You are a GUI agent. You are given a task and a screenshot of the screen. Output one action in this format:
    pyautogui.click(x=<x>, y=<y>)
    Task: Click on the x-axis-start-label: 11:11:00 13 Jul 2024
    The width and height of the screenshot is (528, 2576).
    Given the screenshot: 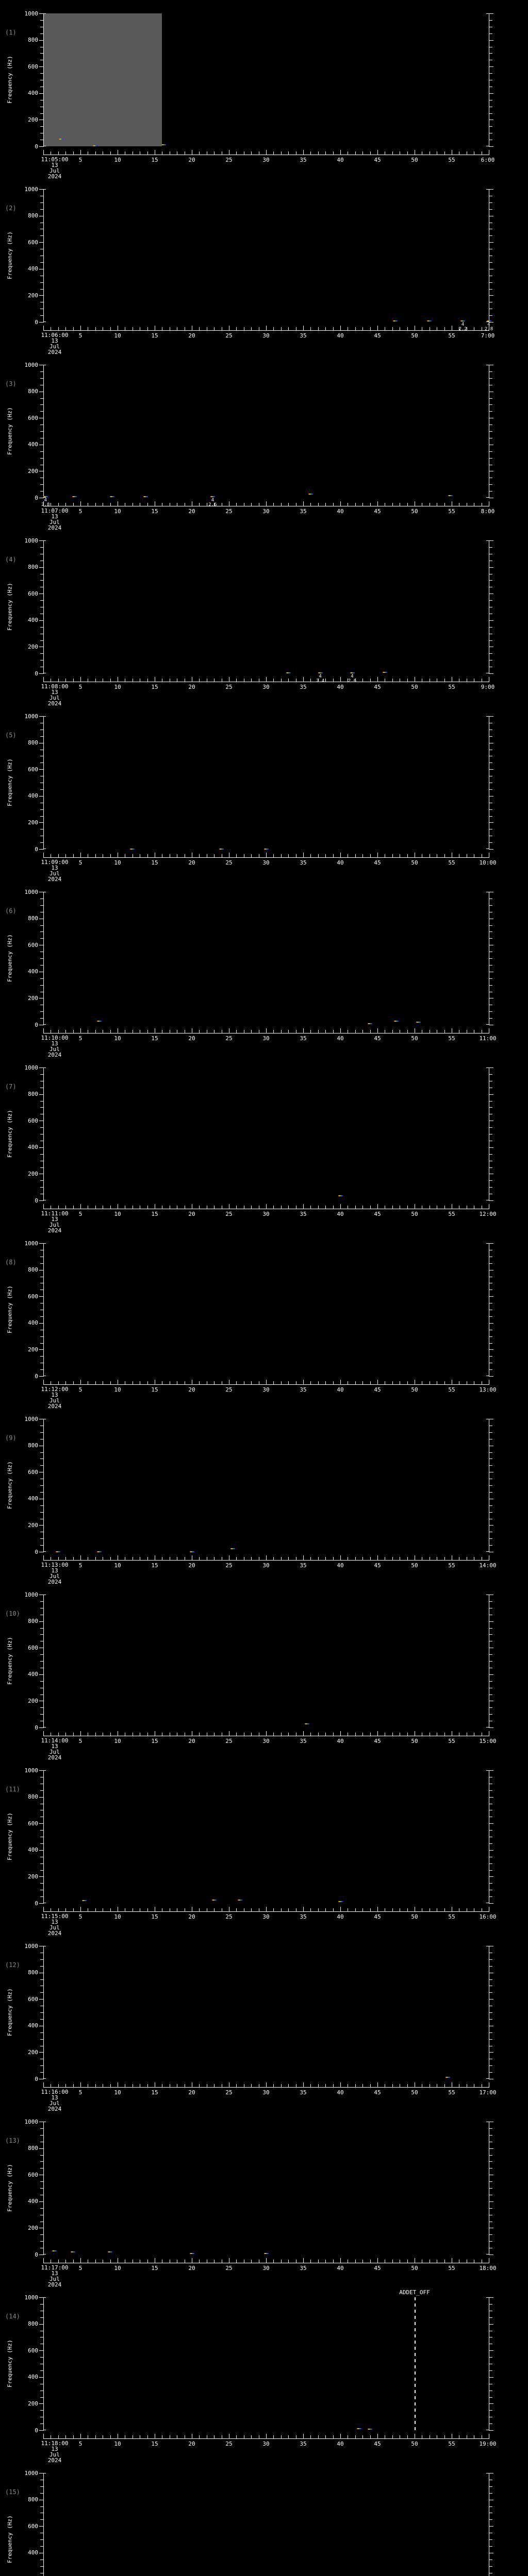 What is the action you would take?
    pyautogui.click(x=55, y=1222)
    